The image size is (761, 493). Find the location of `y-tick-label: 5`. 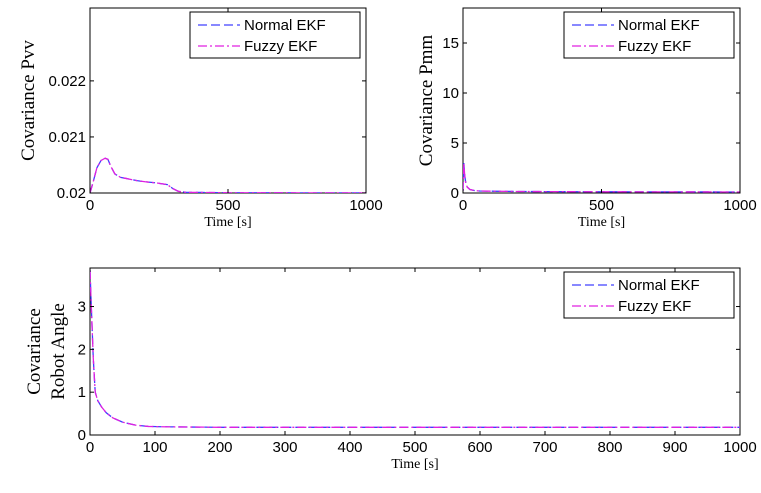

y-tick-label: 5 is located at coordinates (455, 143).